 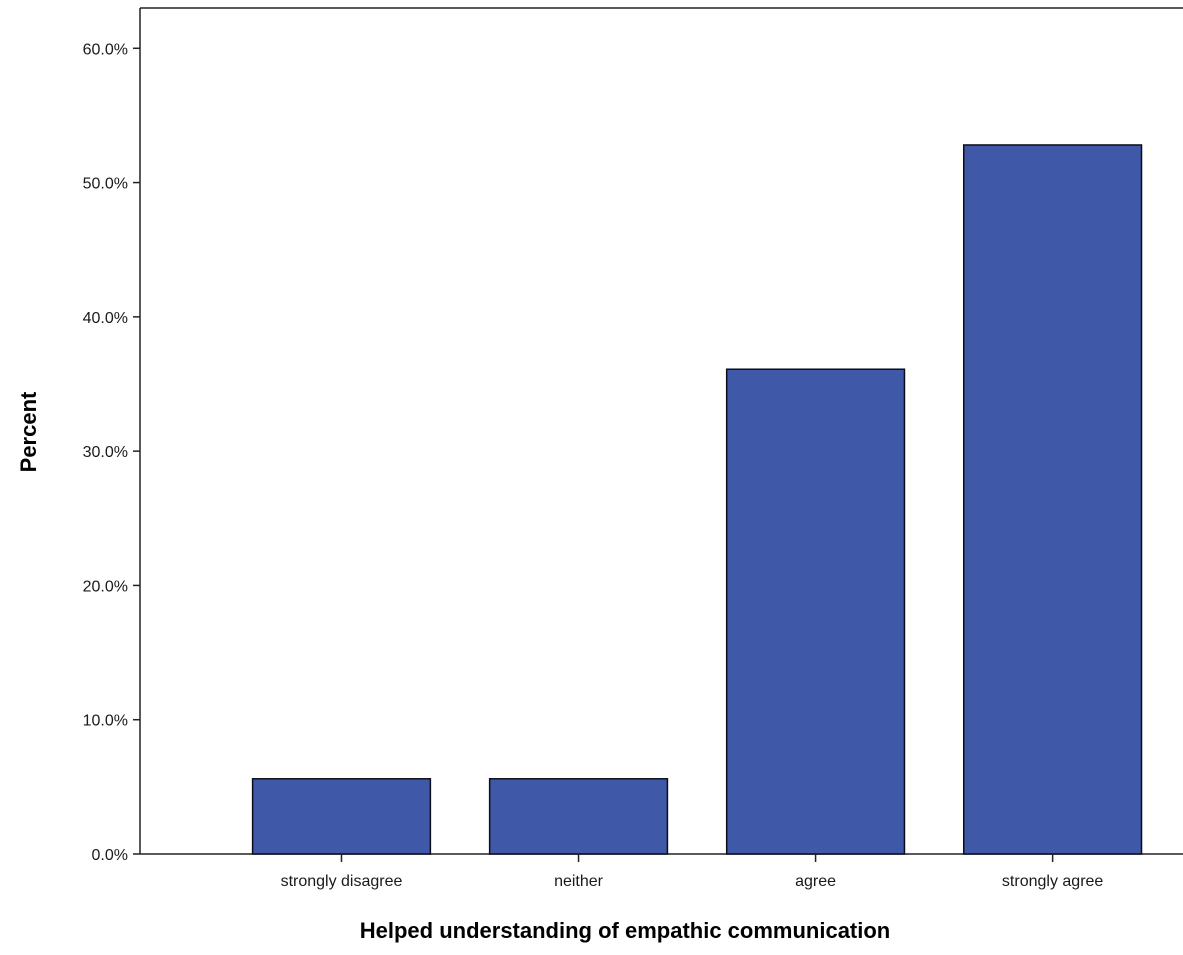 What do you see at coordinates (815, 881) in the screenshot?
I see `x-tick-label: agree` at bounding box center [815, 881].